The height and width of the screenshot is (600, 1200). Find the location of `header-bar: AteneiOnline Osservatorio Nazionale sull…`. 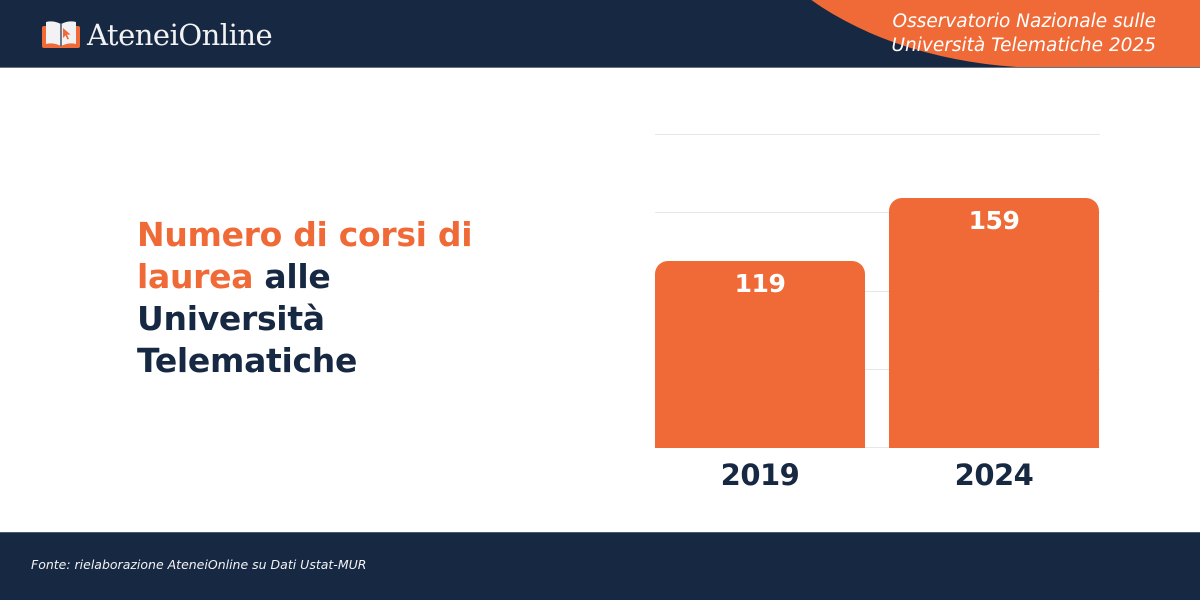

header-bar: AteneiOnline Osservatorio Nazionale sull… is located at coordinates (600, 34).